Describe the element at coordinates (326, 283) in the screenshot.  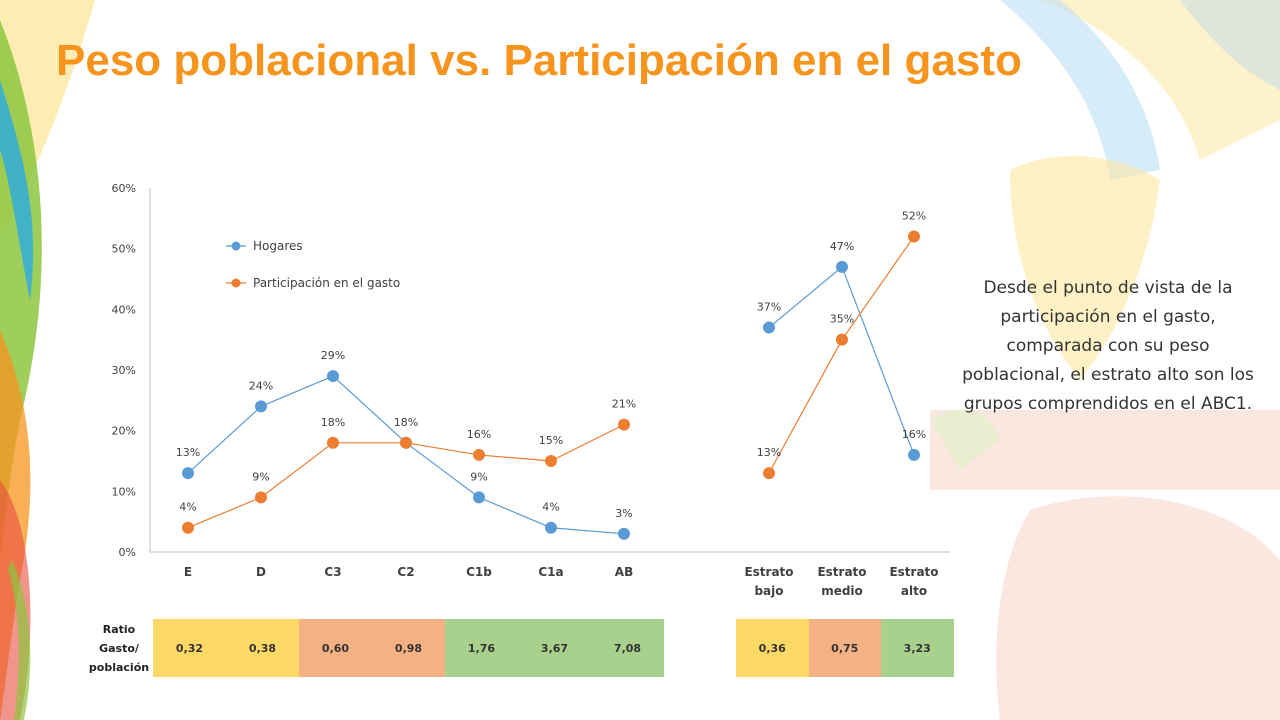
I see `legend-label-gasto: Participación en el gasto` at that location.